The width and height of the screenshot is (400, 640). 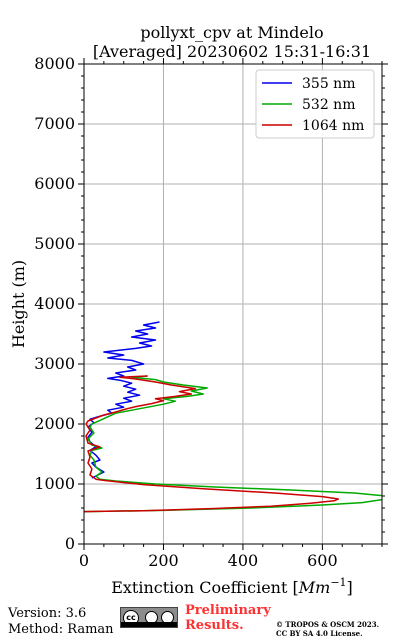 What do you see at coordinates (70, 543) in the screenshot?
I see `y-tick-label: 0` at bounding box center [70, 543].